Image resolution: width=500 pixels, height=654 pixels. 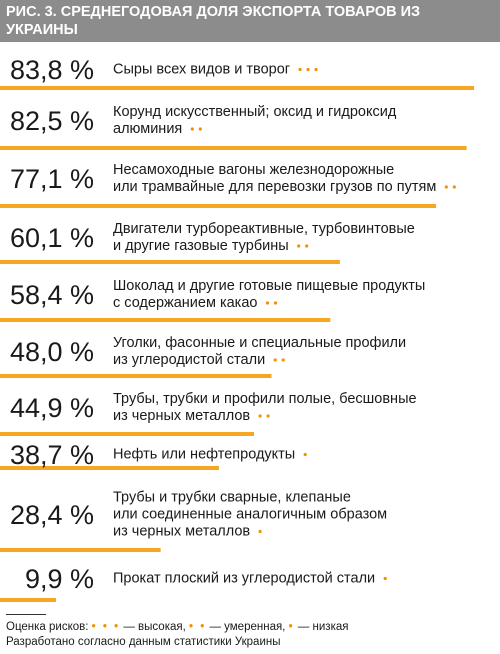 What do you see at coordinates (59, 579) in the screenshot?
I see `value-label: 9,9 %` at bounding box center [59, 579].